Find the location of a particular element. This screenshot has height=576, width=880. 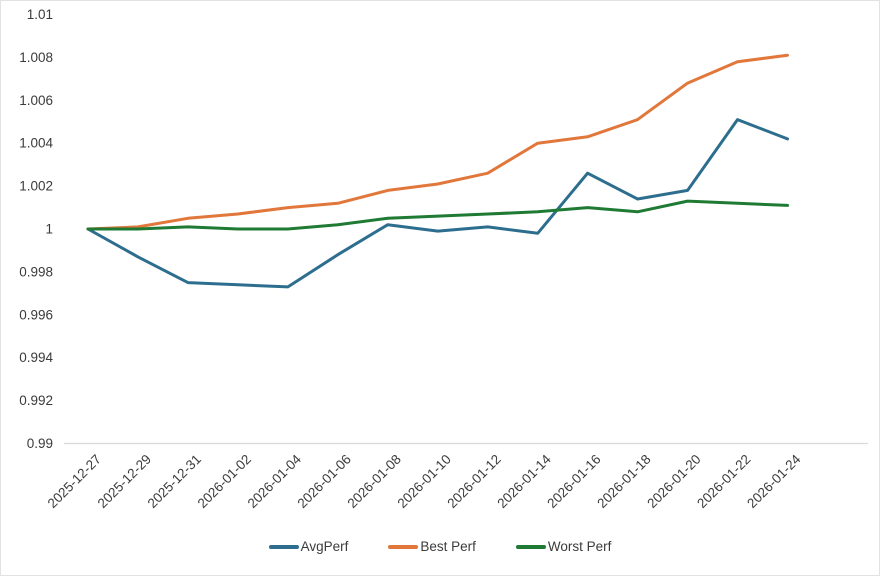

y-axis-tick-label: 1.004 is located at coordinates (36, 143).